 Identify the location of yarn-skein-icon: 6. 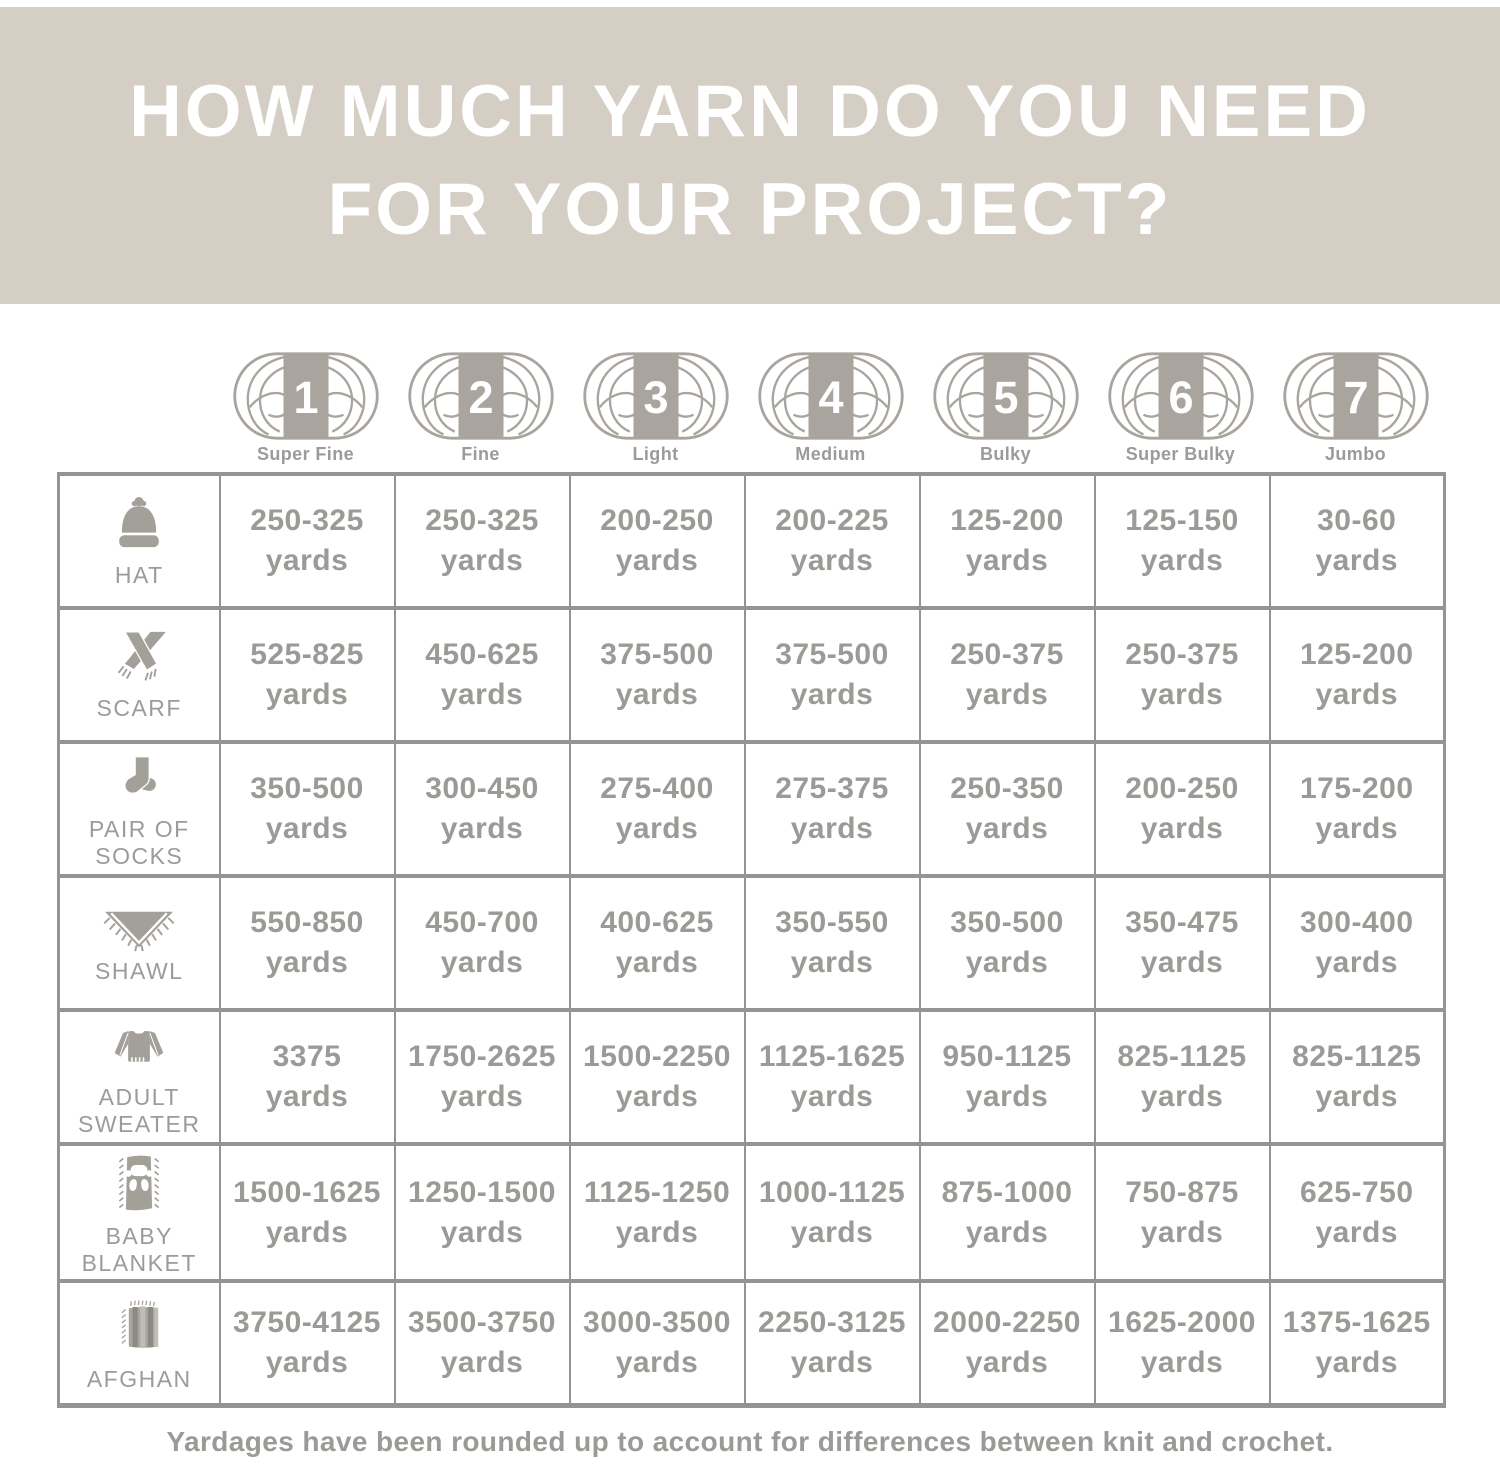
(1181, 396).